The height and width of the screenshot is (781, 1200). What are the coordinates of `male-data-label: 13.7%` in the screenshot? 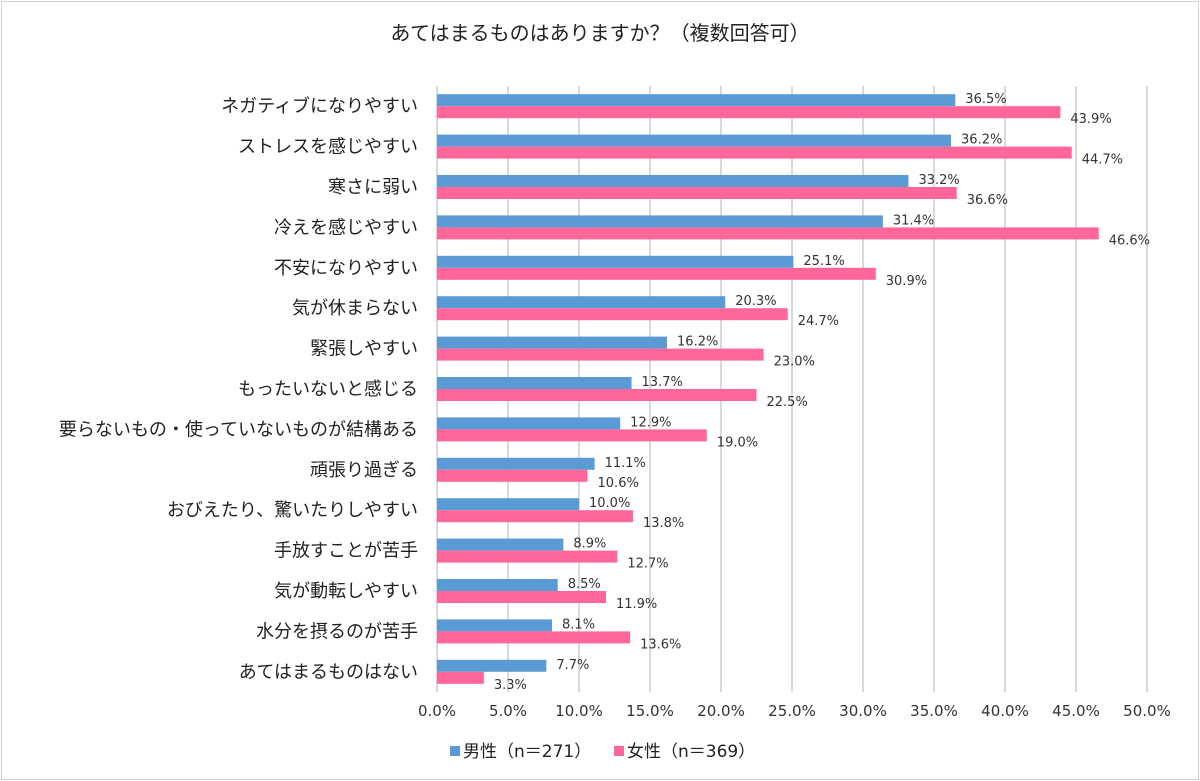 It's located at (662, 382).